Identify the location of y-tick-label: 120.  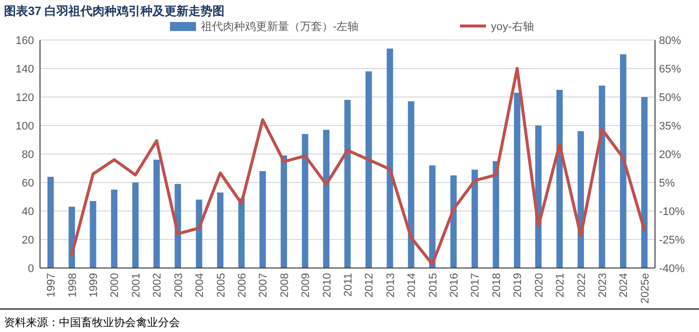
(25, 98).